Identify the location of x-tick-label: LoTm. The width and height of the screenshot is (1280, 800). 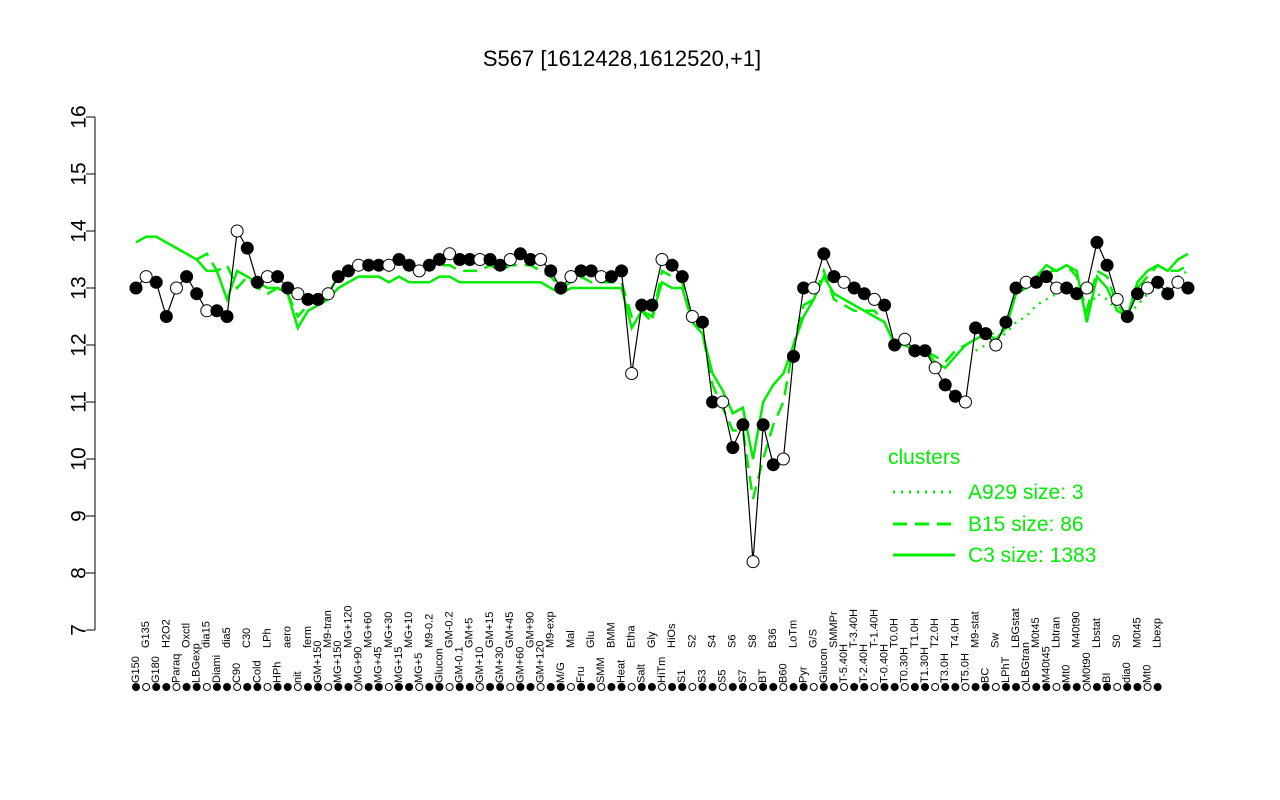
(793, 634).